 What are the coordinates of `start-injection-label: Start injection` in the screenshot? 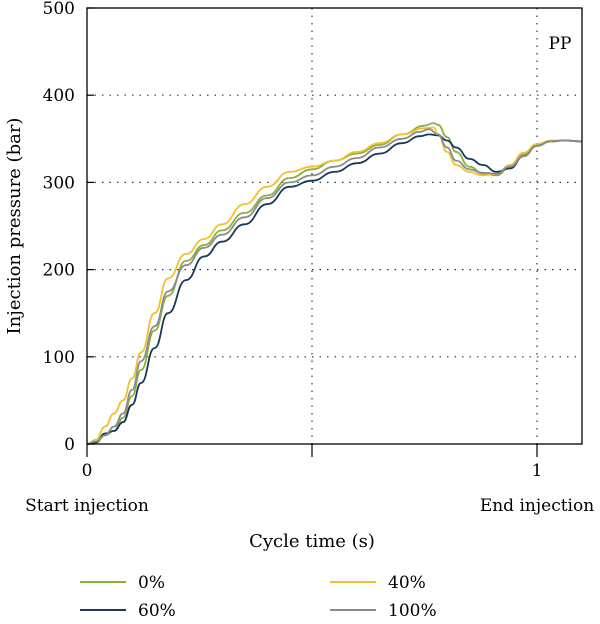 It's located at (87, 506).